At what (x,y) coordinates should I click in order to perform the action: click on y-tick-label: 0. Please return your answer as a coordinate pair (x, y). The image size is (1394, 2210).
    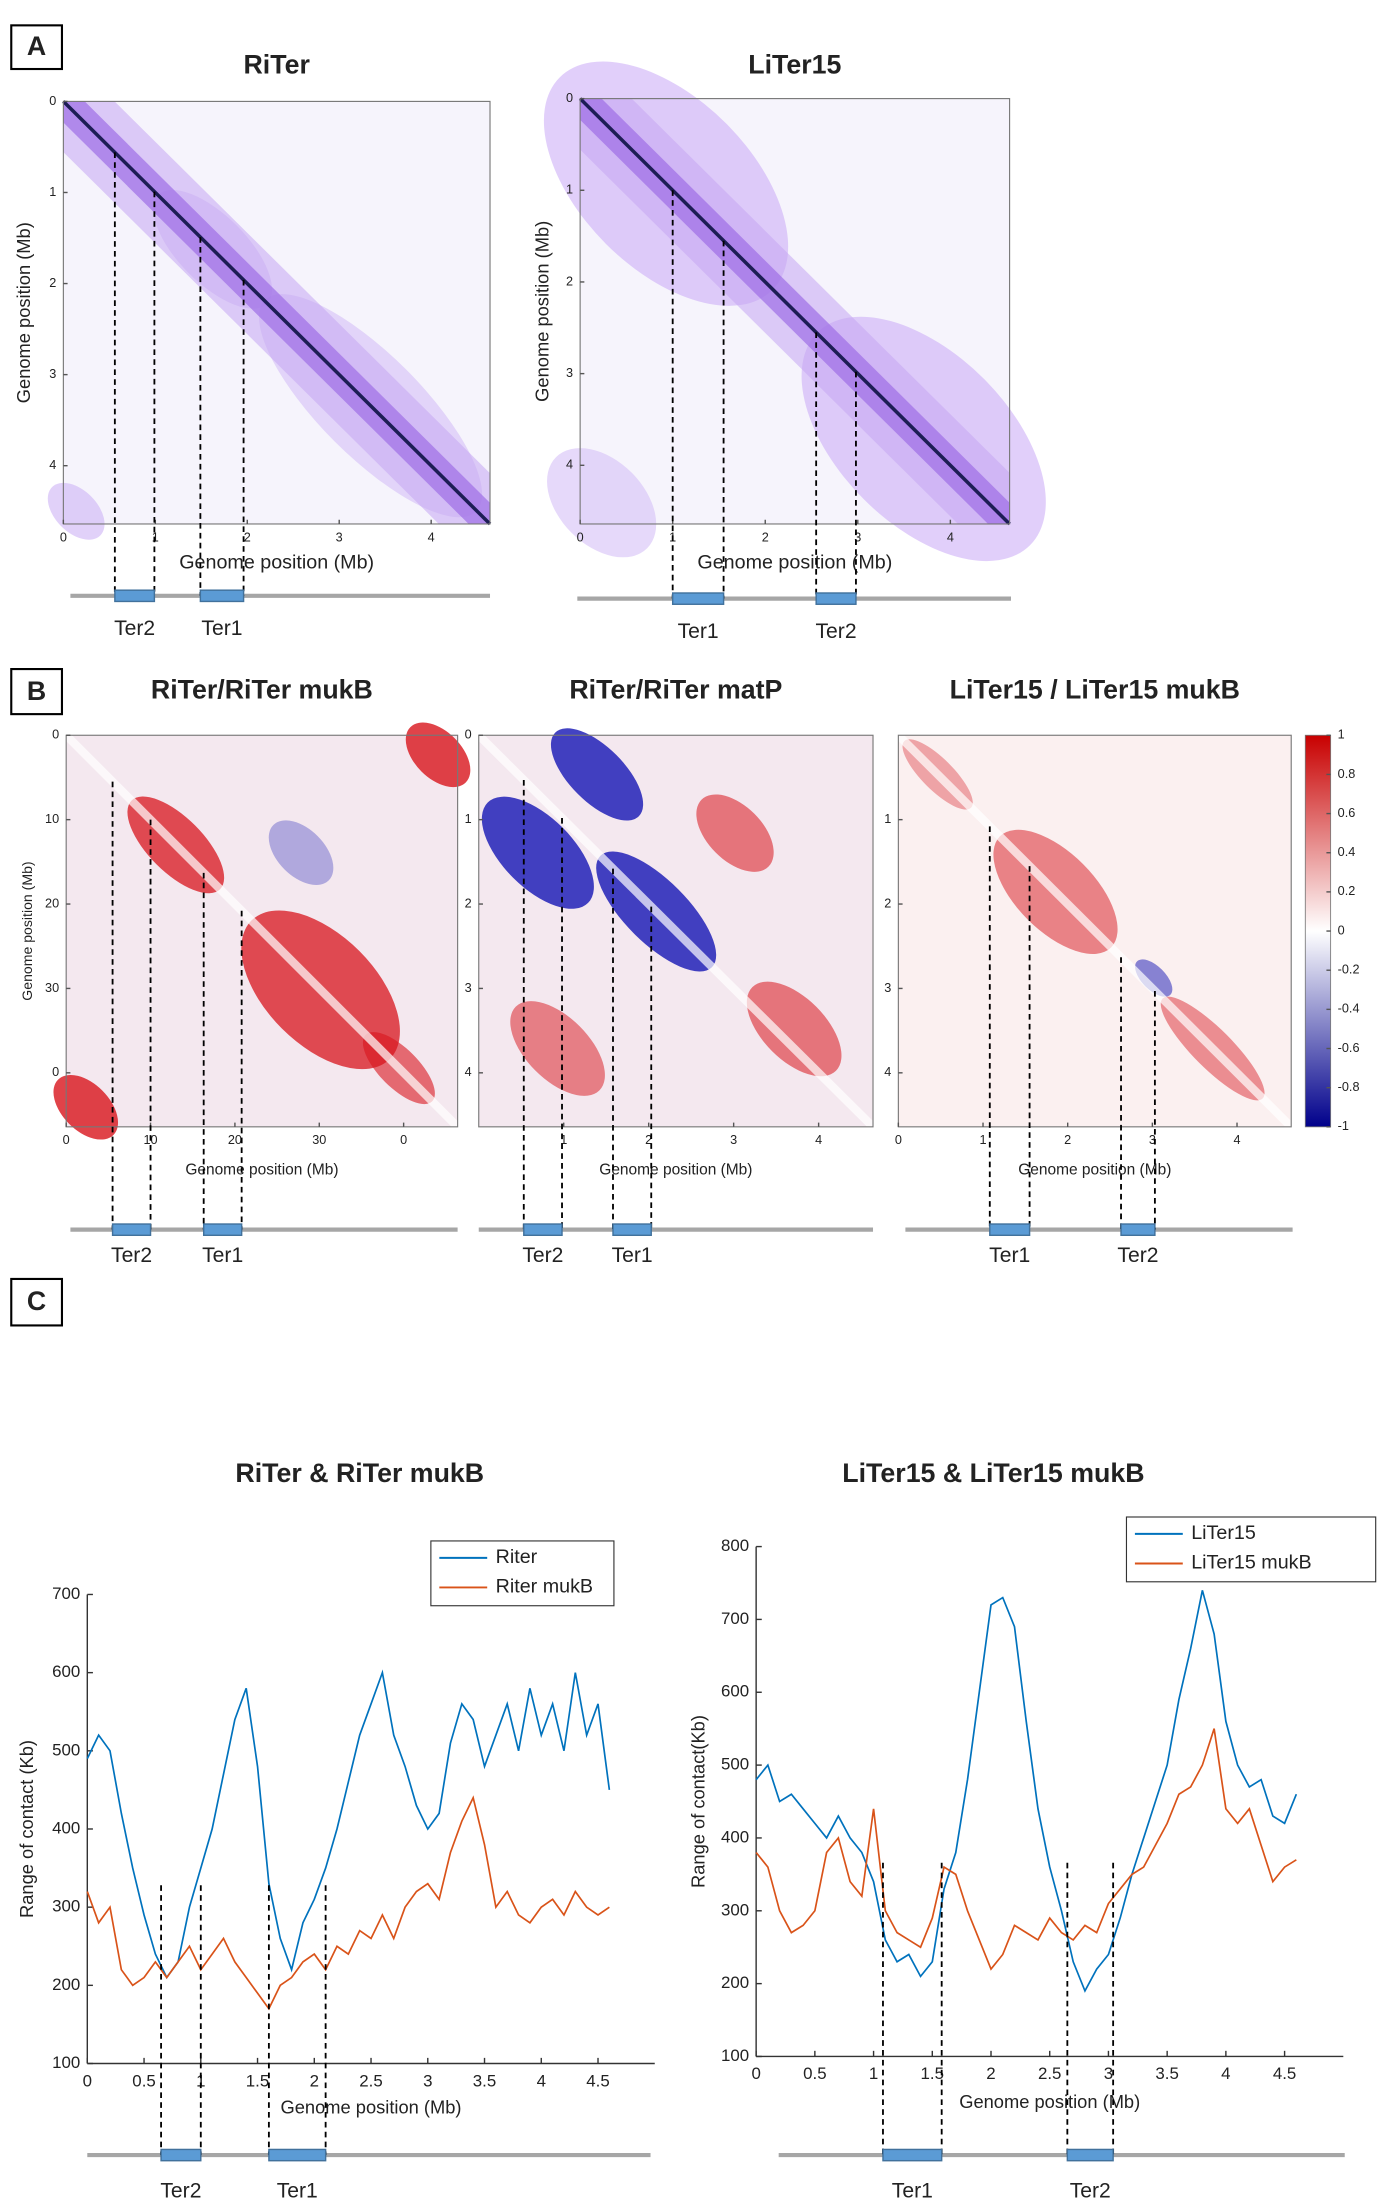
    Looking at the image, I should click on (55, 735).